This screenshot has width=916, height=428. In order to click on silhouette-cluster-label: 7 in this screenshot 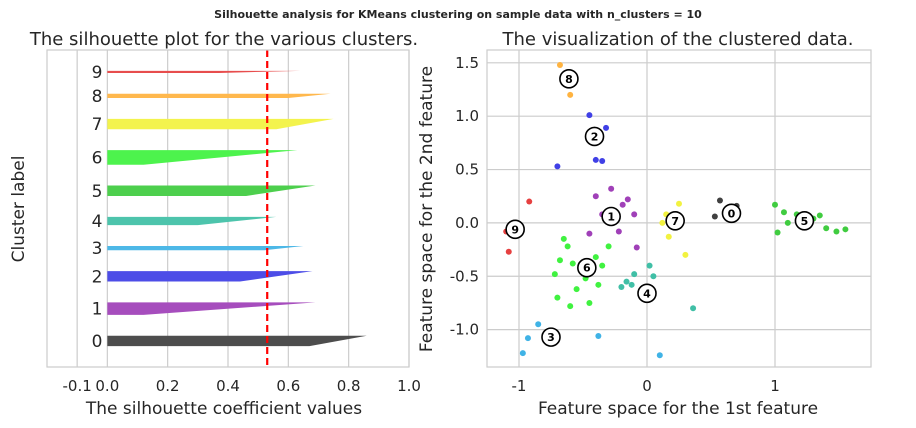, I will do `click(97, 125)`.